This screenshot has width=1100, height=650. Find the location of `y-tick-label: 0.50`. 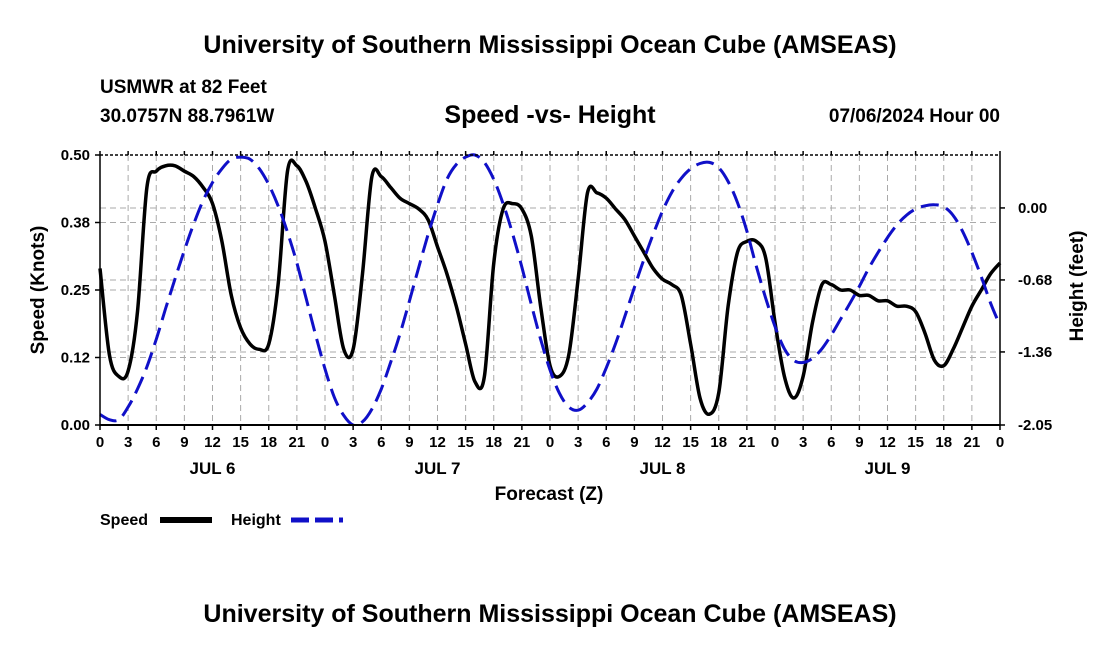

y-tick-label: 0.50 is located at coordinates (75, 155).